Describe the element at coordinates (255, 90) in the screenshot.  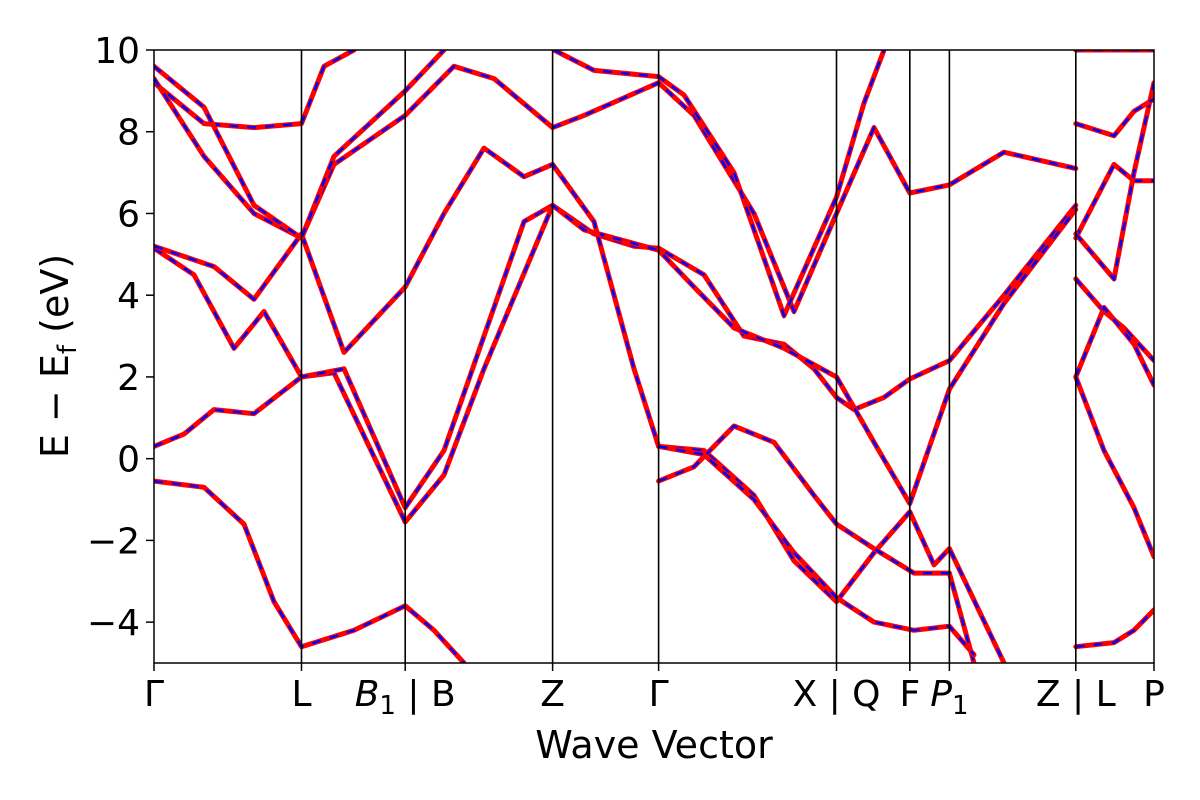
I see `band-5-red` at that location.